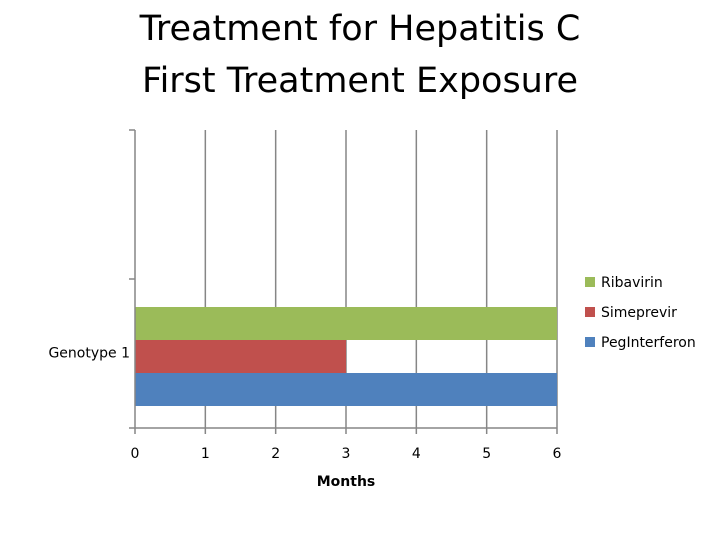  I want to click on bar-simeprevir, so click(240, 356).